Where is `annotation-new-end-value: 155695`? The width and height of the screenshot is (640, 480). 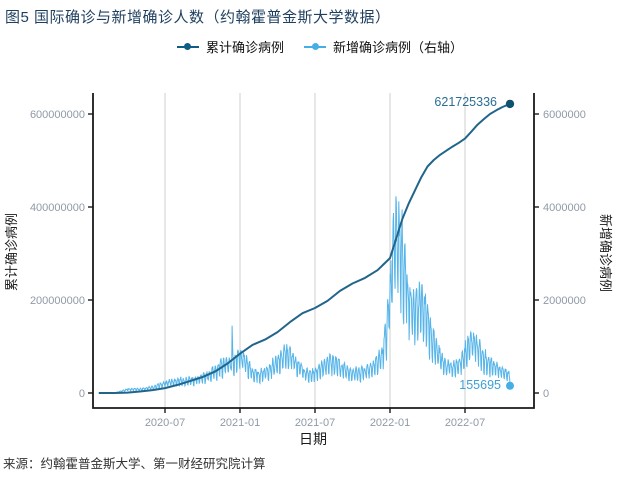
annotation-new-end-value: 155695 is located at coordinates (480, 385).